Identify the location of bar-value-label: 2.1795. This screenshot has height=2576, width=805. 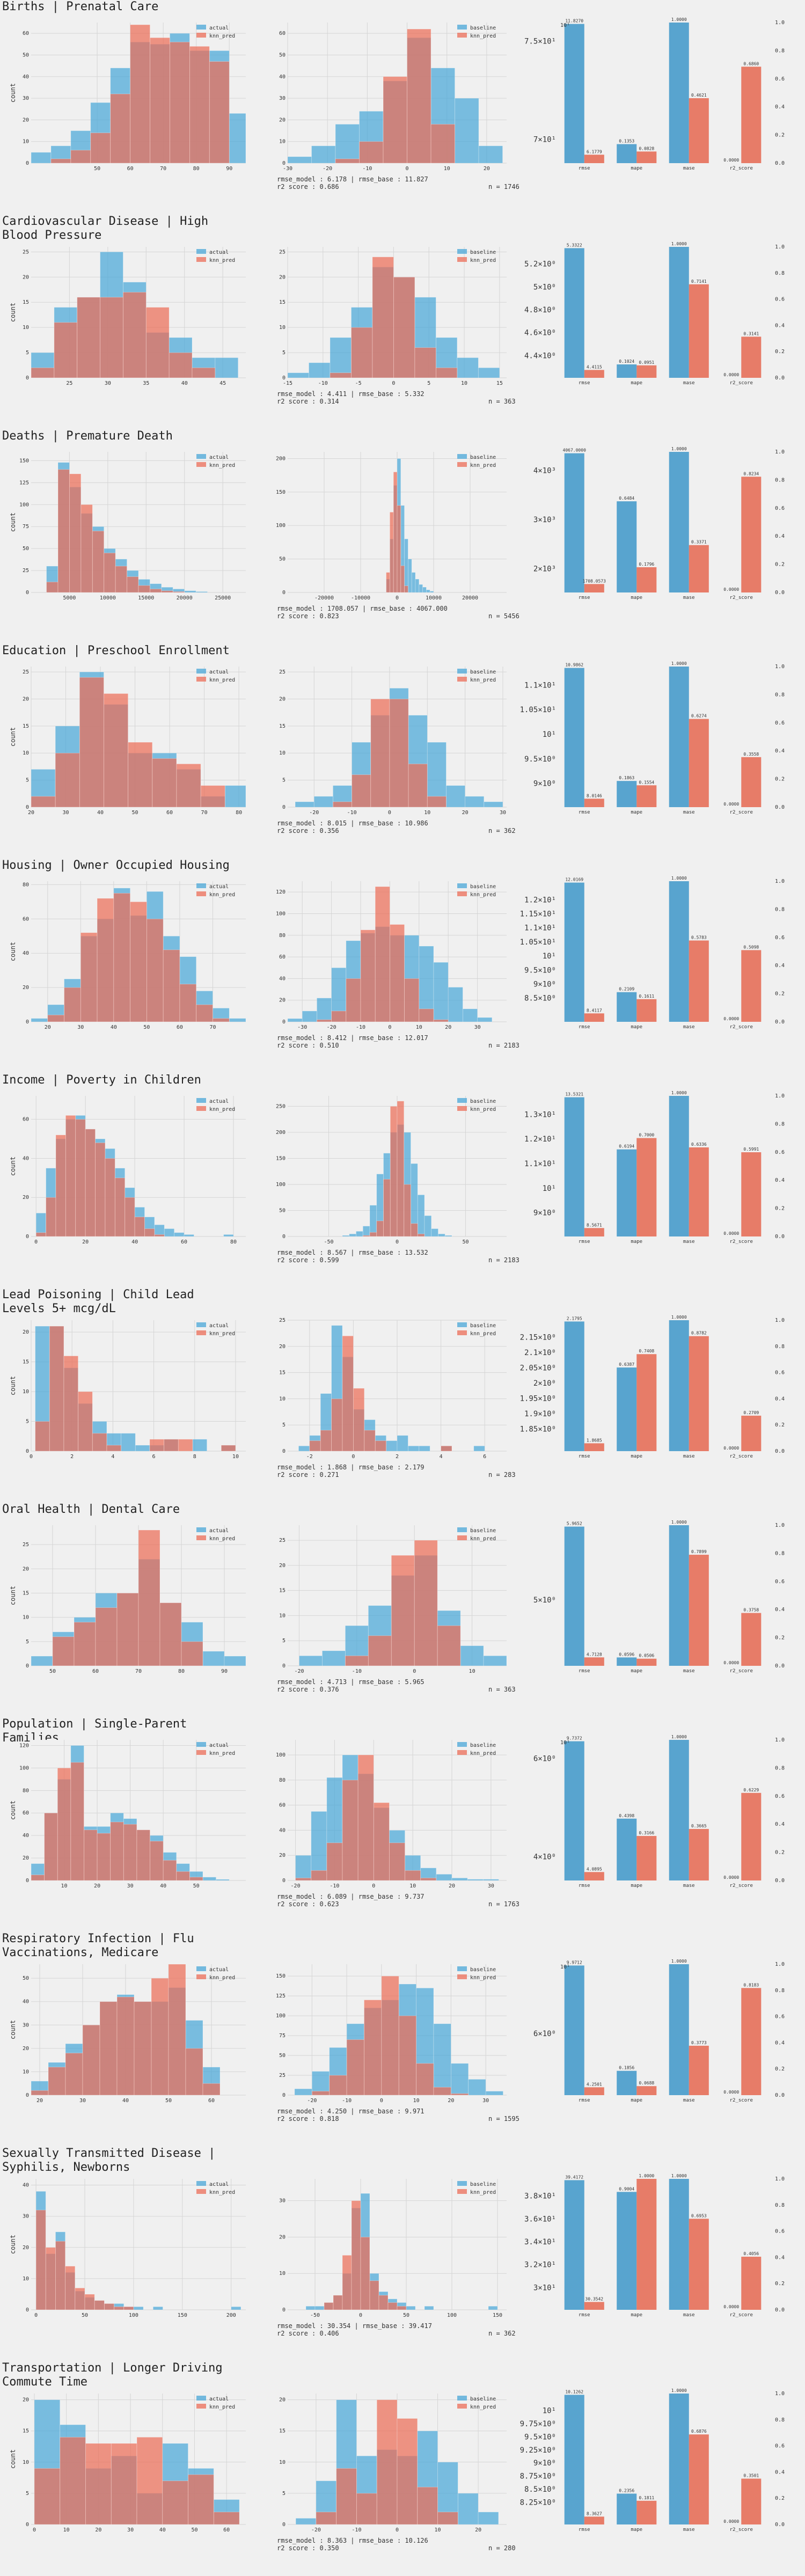
(574, 1318).